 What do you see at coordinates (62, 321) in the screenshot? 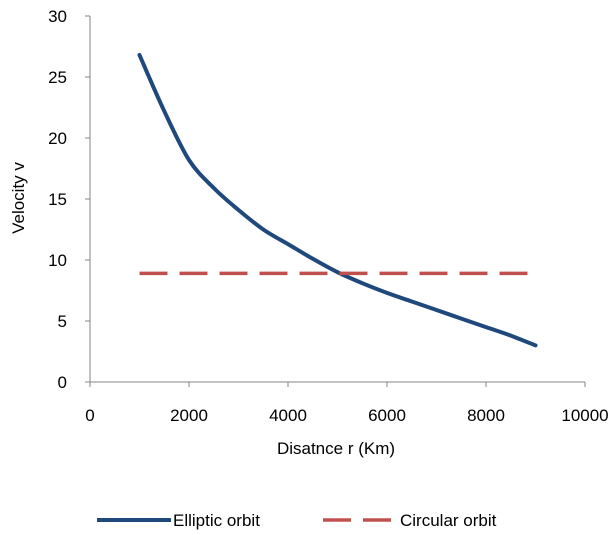
I see `y-tick-label: 5` at bounding box center [62, 321].